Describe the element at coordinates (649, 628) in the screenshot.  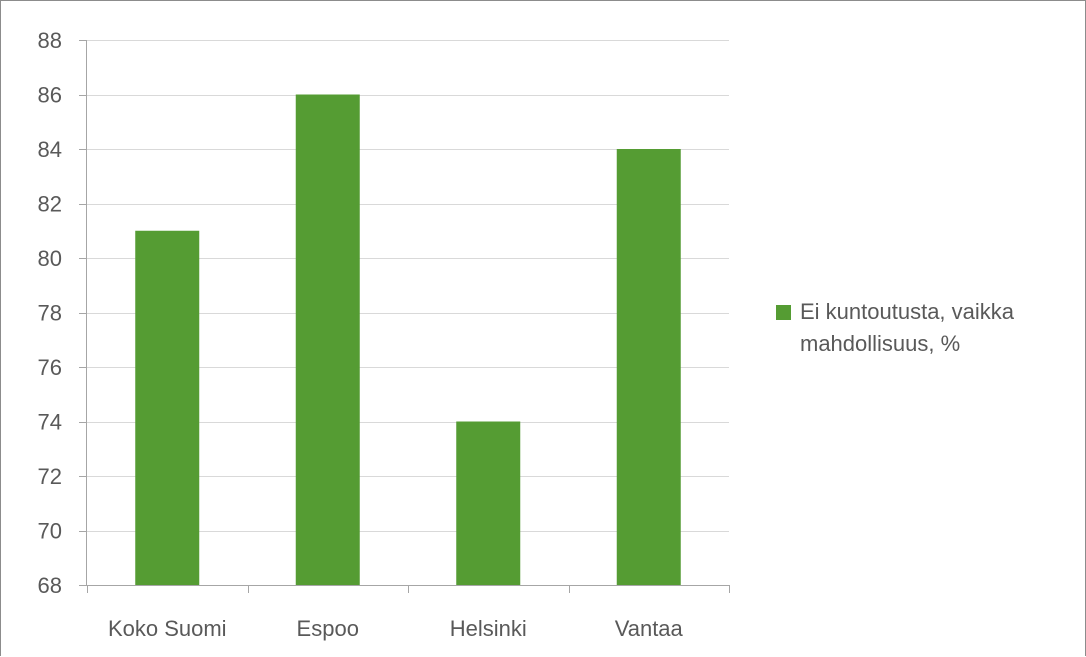
I see `x-tick-label: Vantaa` at that location.